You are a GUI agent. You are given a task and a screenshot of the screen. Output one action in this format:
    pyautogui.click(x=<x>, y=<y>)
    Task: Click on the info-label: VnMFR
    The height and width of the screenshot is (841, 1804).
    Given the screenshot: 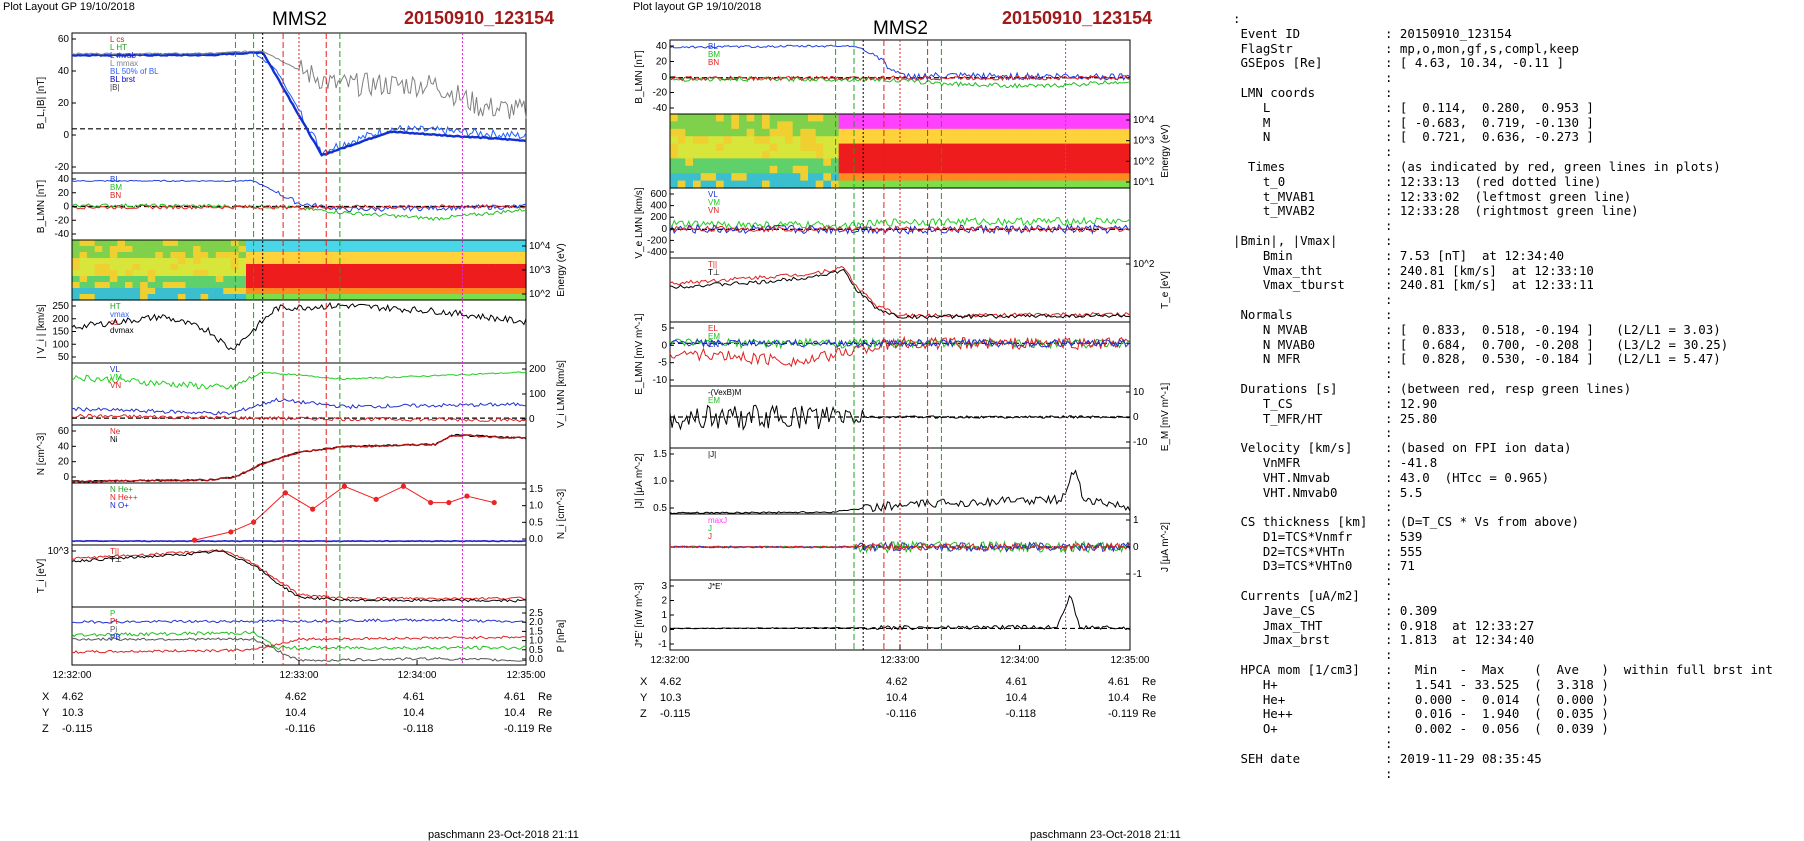 What is the action you would take?
    pyautogui.click(x=1267, y=462)
    